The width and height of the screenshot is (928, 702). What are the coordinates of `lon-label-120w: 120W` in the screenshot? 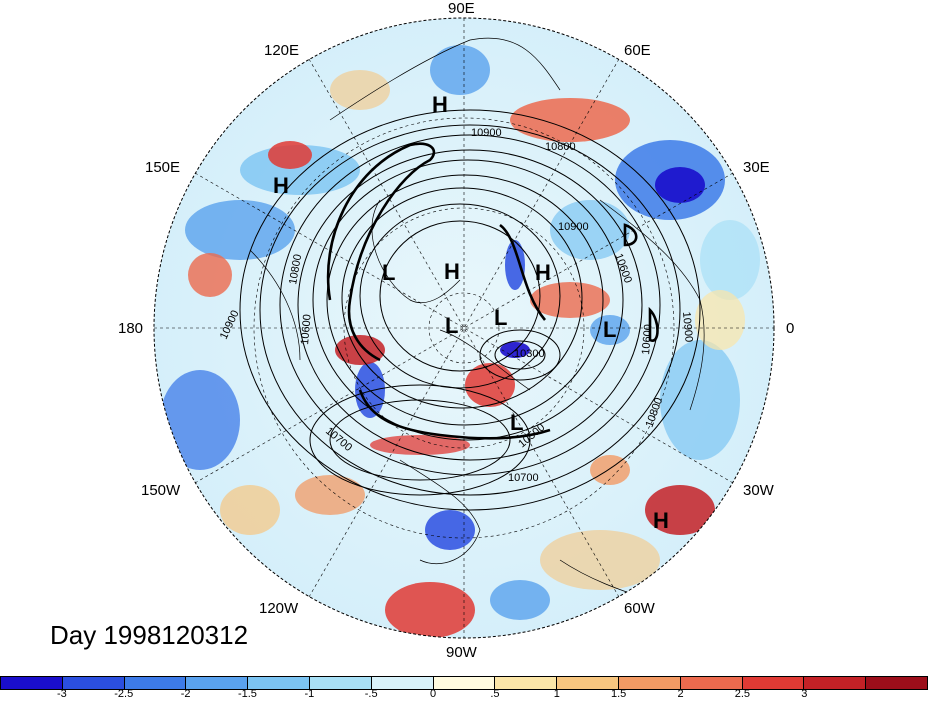 It's located at (279, 608).